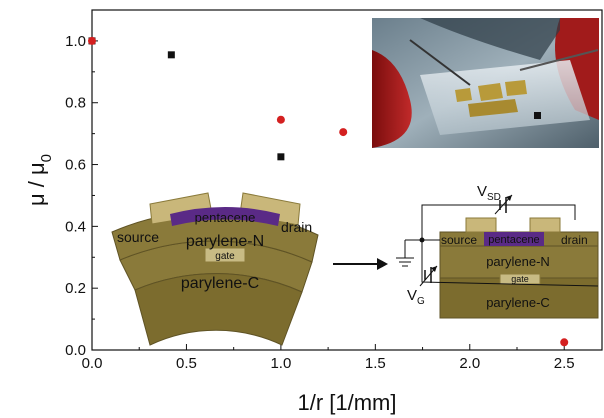 The height and width of the screenshot is (418, 604). I want to click on y-axis-title: μ / μ0, so click(39, 180).